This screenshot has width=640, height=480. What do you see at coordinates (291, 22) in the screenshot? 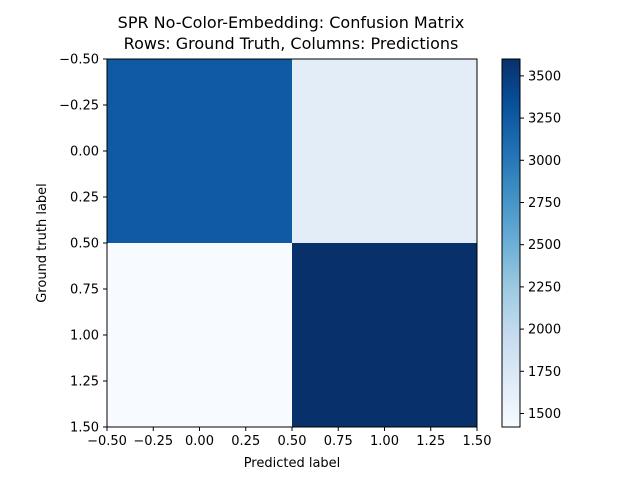
I see `chart-title-line-1: SPR No-Color-Embedding: Confusion Matrix` at bounding box center [291, 22].